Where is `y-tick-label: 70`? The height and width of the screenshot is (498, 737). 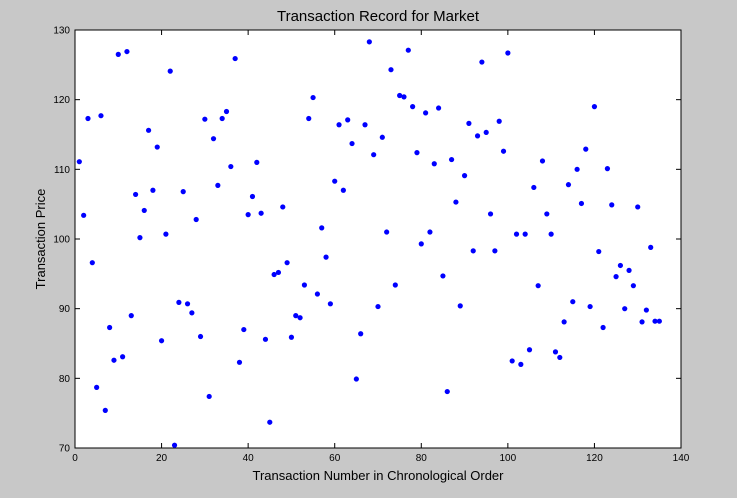 y-tick-label: 70 is located at coordinates (65, 449).